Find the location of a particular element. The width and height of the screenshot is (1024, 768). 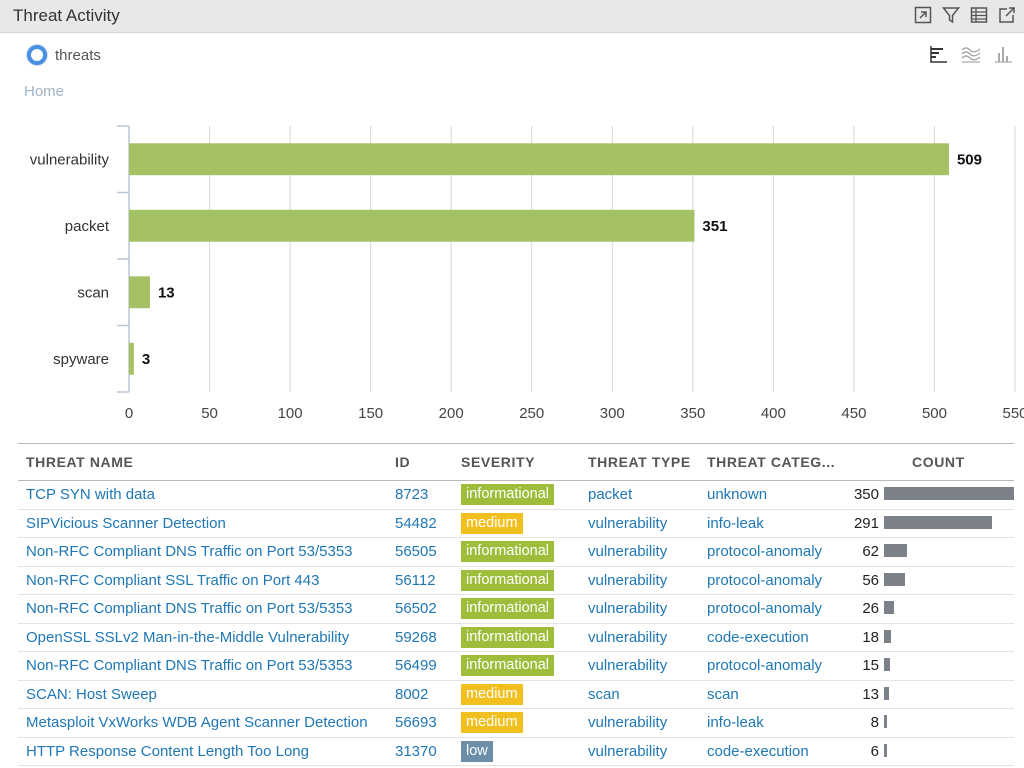

threat-id-link: 59268 is located at coordinates (416, 637).